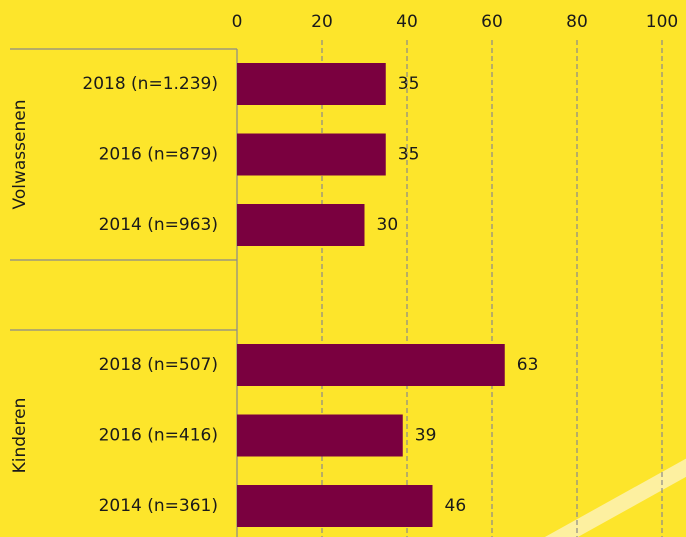 Image resolution: width=686 pixels, height=537 pixels. What do you see at coordinates (407, 22) in the screenshot?
I see `x-tick-label: 40` at bounding box center [407, 22].